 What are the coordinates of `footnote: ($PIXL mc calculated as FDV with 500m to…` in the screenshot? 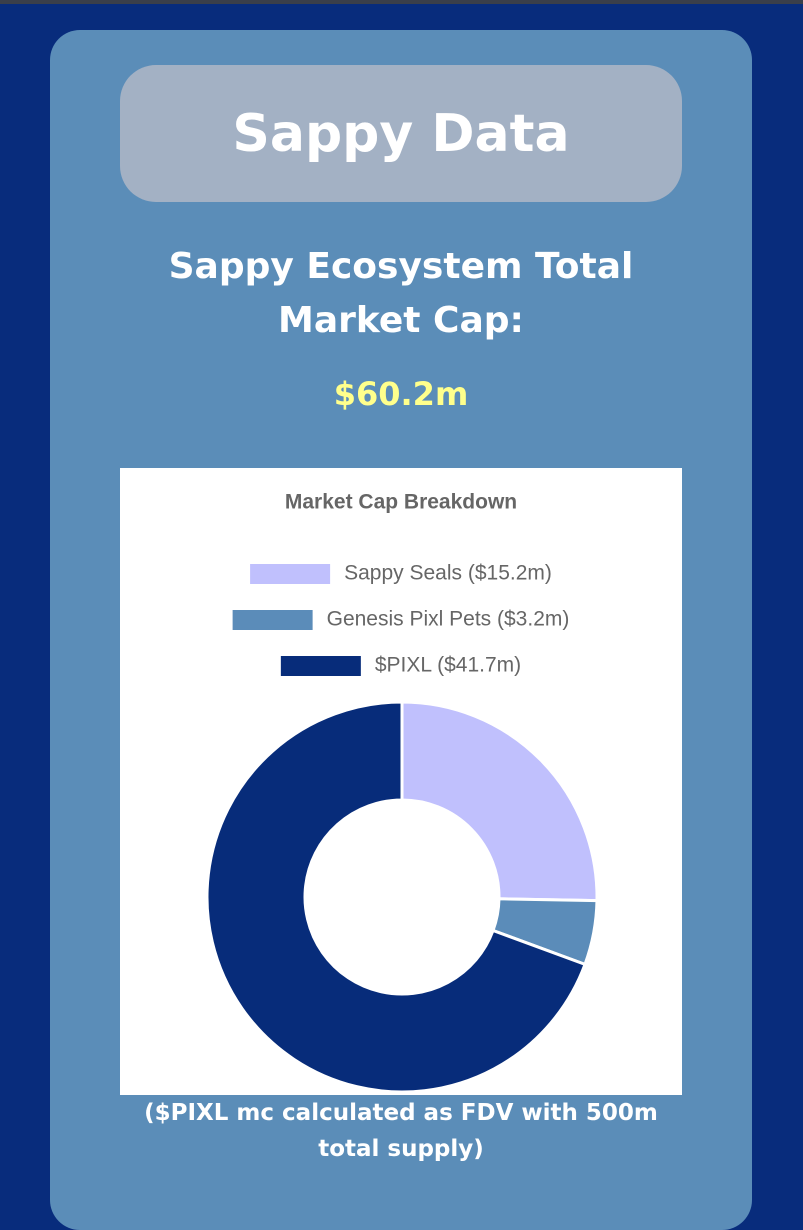 It's located at (401, 1131).